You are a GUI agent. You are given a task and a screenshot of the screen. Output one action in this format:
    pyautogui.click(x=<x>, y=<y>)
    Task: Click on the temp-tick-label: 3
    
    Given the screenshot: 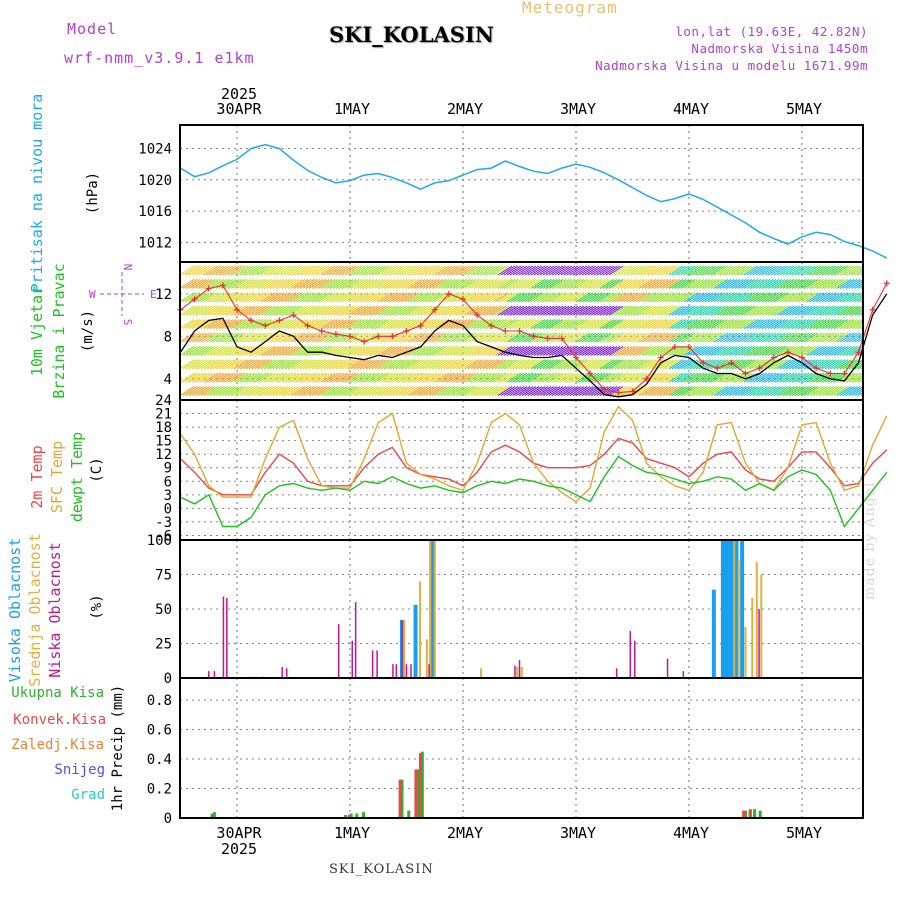 What is the action you would take?
    pyautogui.click(x=168, y=496)
    